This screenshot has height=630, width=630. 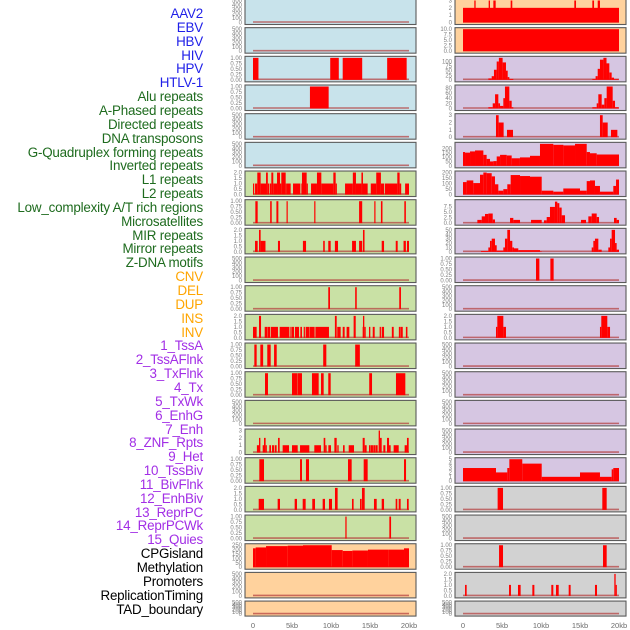 I want to click on legend-label-z-dna-motifs: Z-DNA motifs, so click(x=164, y=263).